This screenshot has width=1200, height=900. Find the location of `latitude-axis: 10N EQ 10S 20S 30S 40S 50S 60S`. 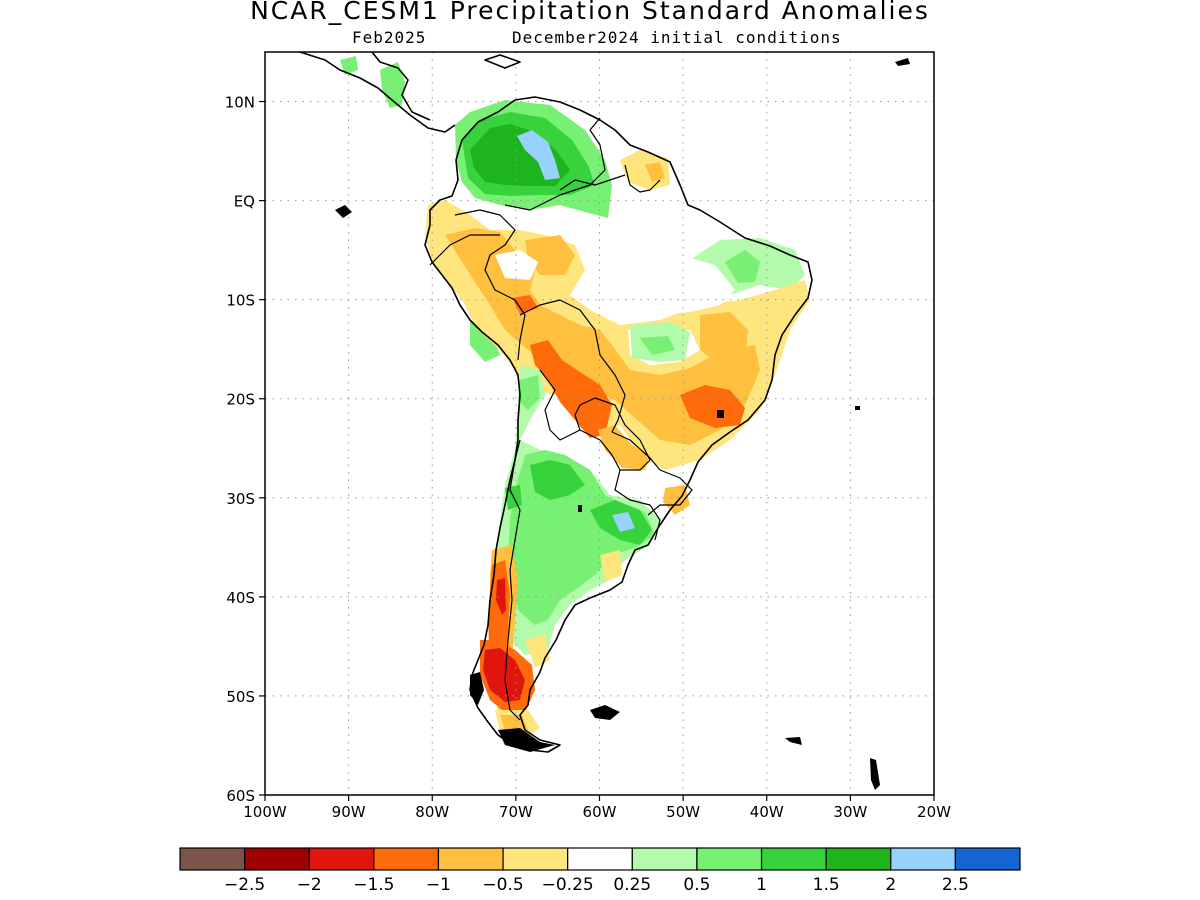

latitude-axis: 10N EQ 10S 20S 30S 40S 50S 60S is located at coordinates (245, 449).